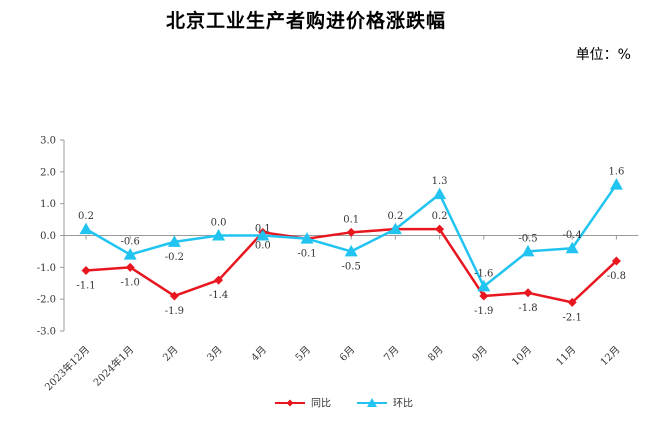 The width and height of the screenshot is (655, 421). What do you see at coordinates (48, 204) in the screenshot?
I see `y-tick-label: 1.0` at bounding box center [48, 204].